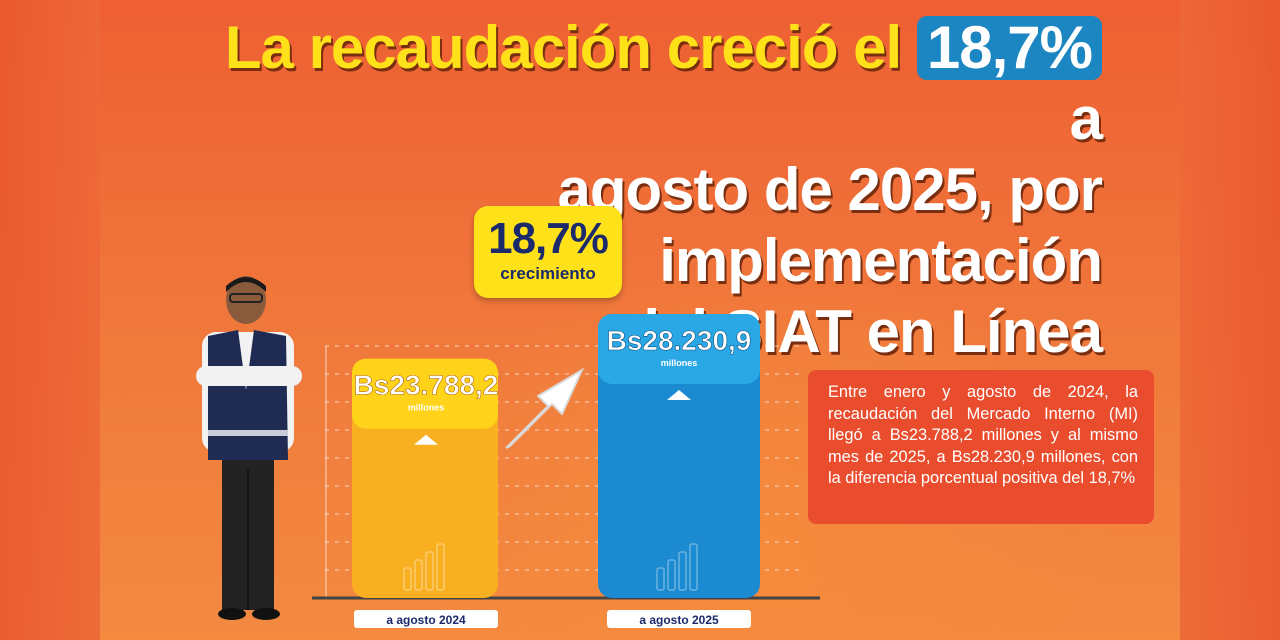 The height and width of the screenshot is (640, 1280). Describe the element at coordinates (50, 320) in the screenshot. I see `left-edge` at that location.